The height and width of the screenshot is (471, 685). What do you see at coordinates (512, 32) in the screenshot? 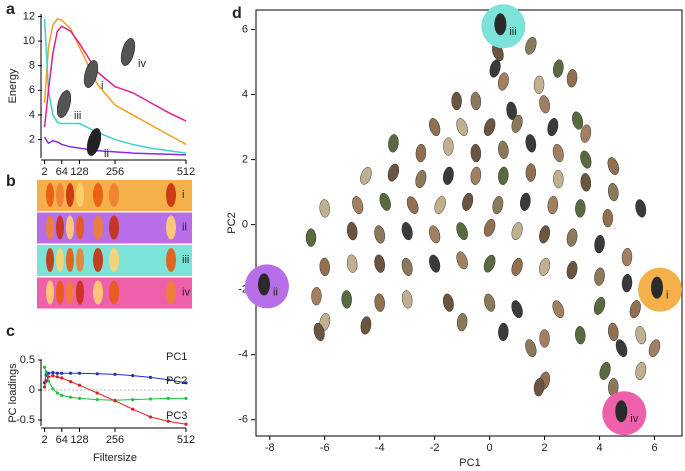
I see `highlight-label: iii` at bounding box center [512, 32].